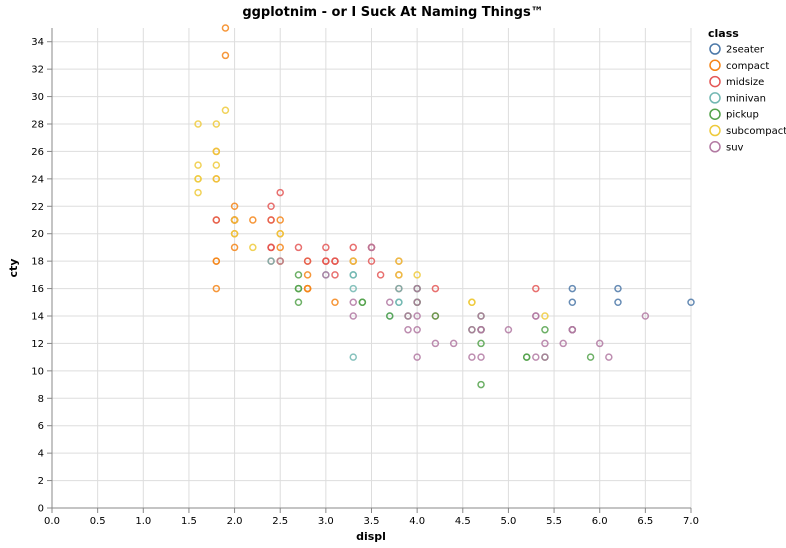 This screenshot has height=548, width=786. Describe the element at coordinates (723, 33) in the screenshot. I see `legend-title: class` at that location.